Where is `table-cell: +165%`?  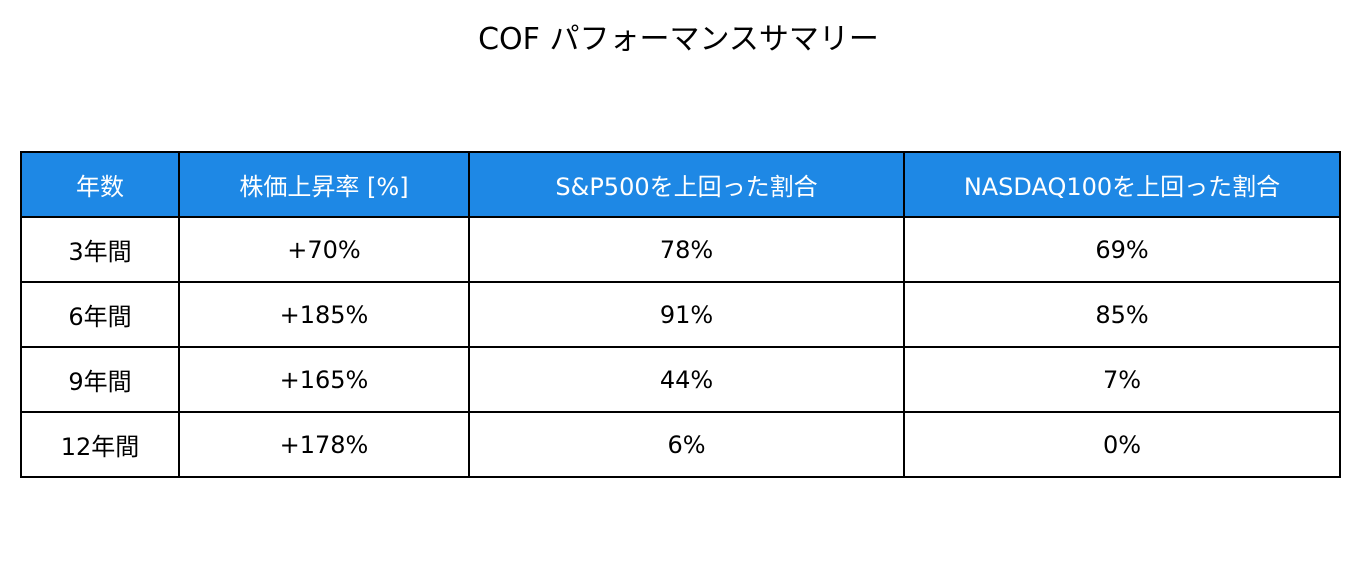
table-cell: +165% is located at coordinates (324, 379).